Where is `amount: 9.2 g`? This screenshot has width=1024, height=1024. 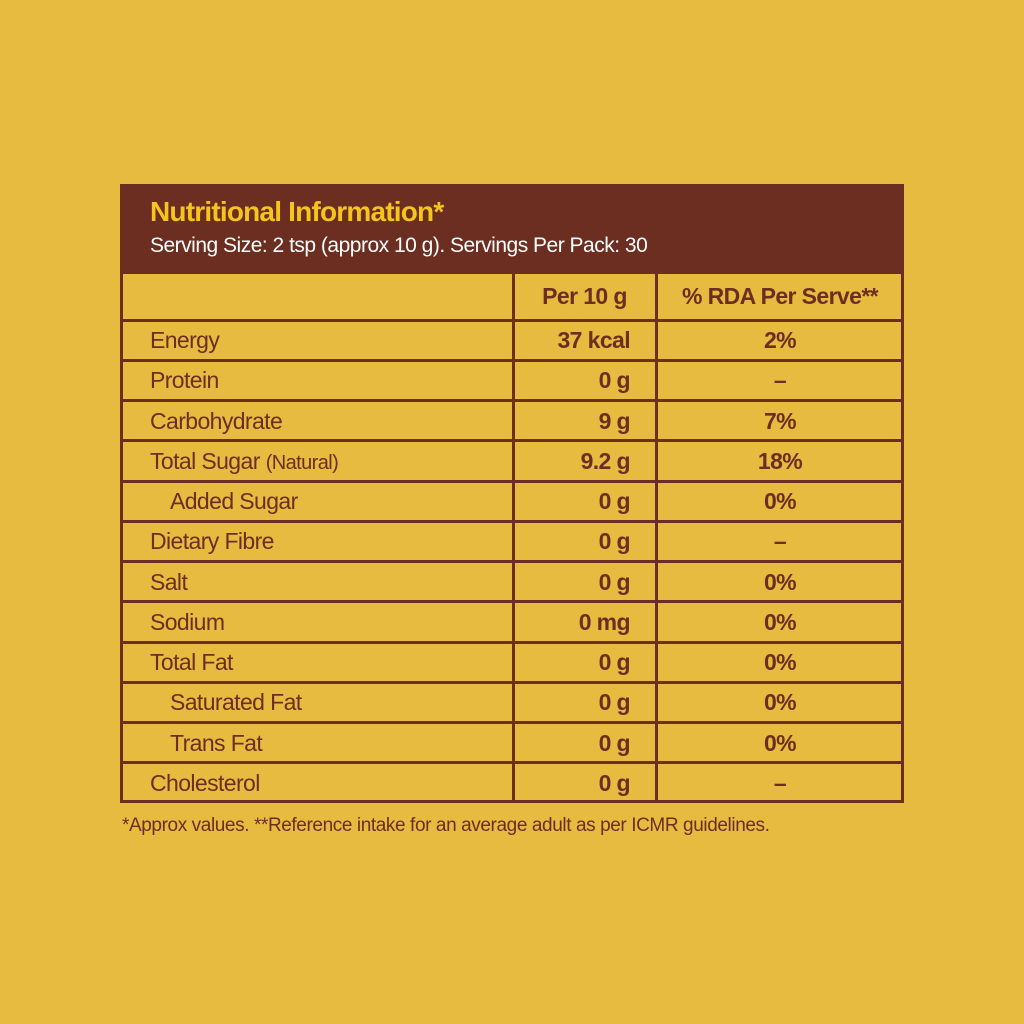
amount: 9.2 g is located at coordinates (605, 460).